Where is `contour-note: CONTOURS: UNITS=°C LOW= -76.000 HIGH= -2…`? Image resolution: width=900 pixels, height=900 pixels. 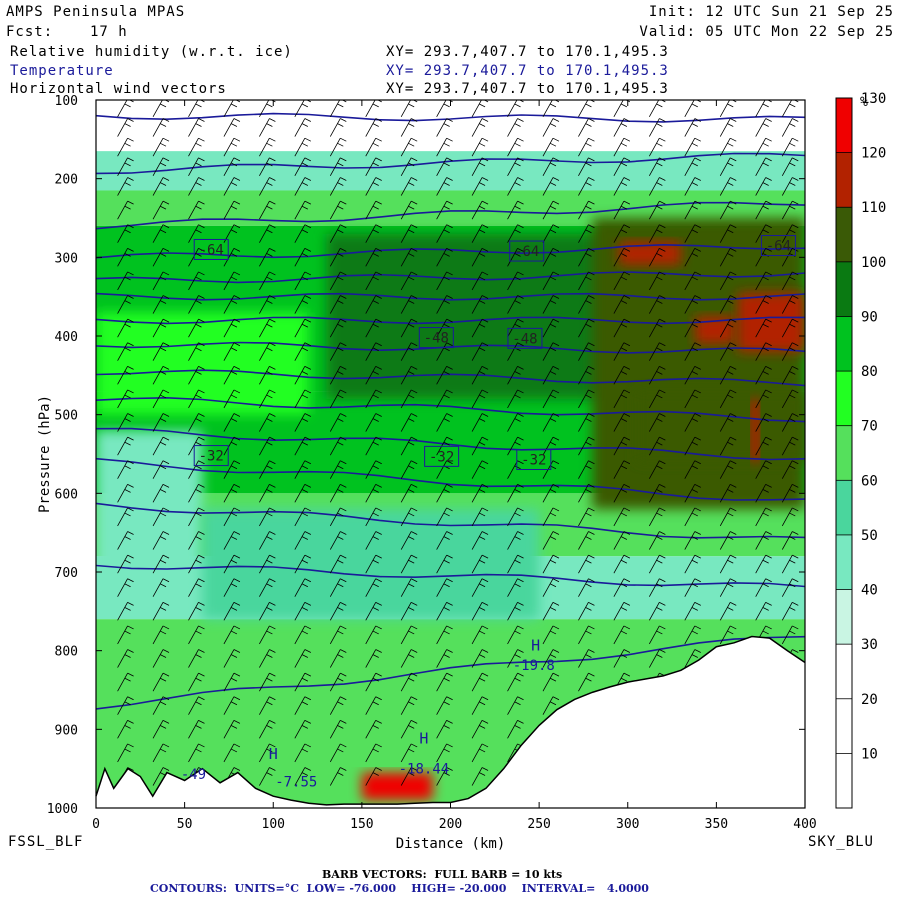
contour-note: CONTOURS: UNITS=°C LOW= -76.000 HIGH= -2… is located at coordinates (399, 888).